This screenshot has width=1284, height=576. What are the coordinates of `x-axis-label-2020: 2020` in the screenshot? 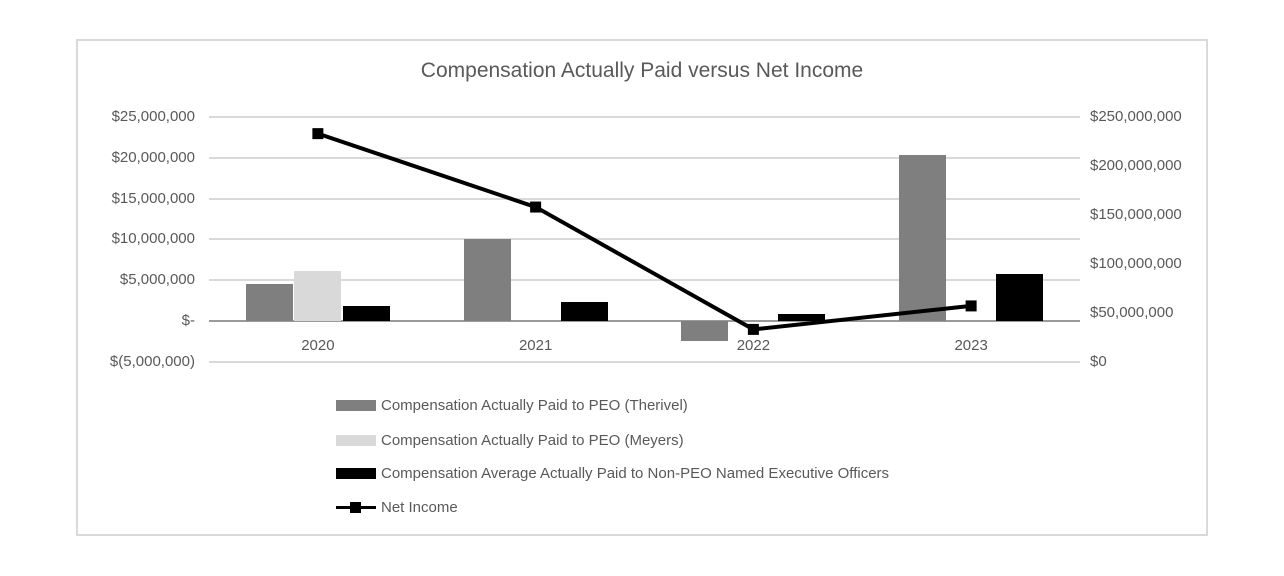 It's located at (318, 345).